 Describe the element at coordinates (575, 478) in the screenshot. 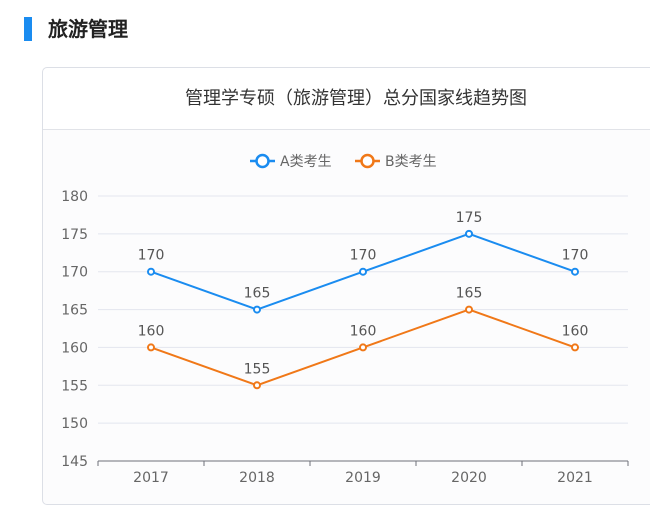

I see `x-tick-label: 2021` at that location.